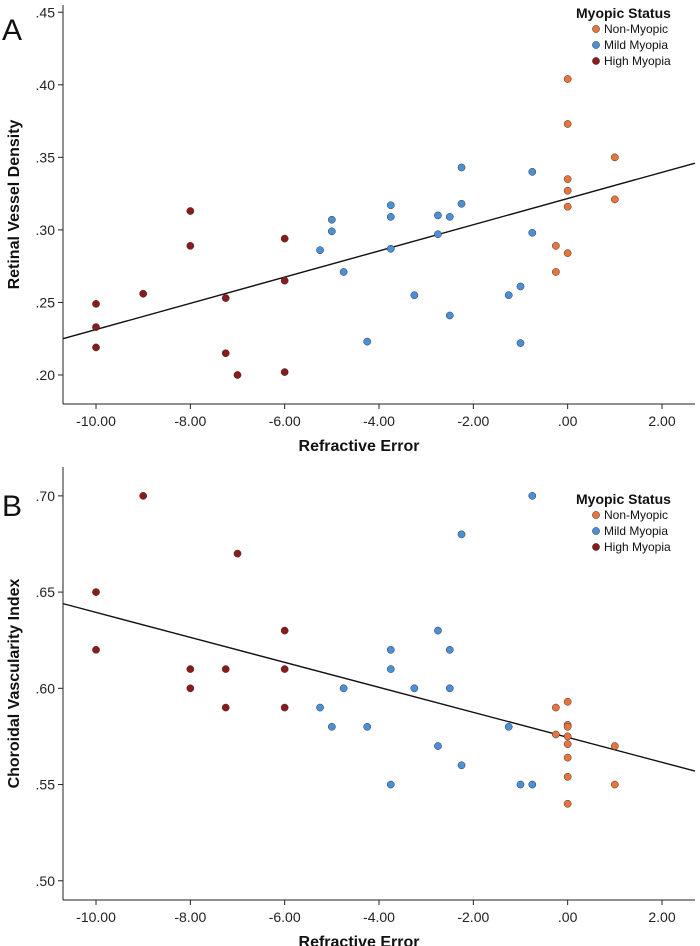  Describe the element at coordinates (359, 446) in the screenshot. I see `x-axis-title: Refractive Error` at that location.